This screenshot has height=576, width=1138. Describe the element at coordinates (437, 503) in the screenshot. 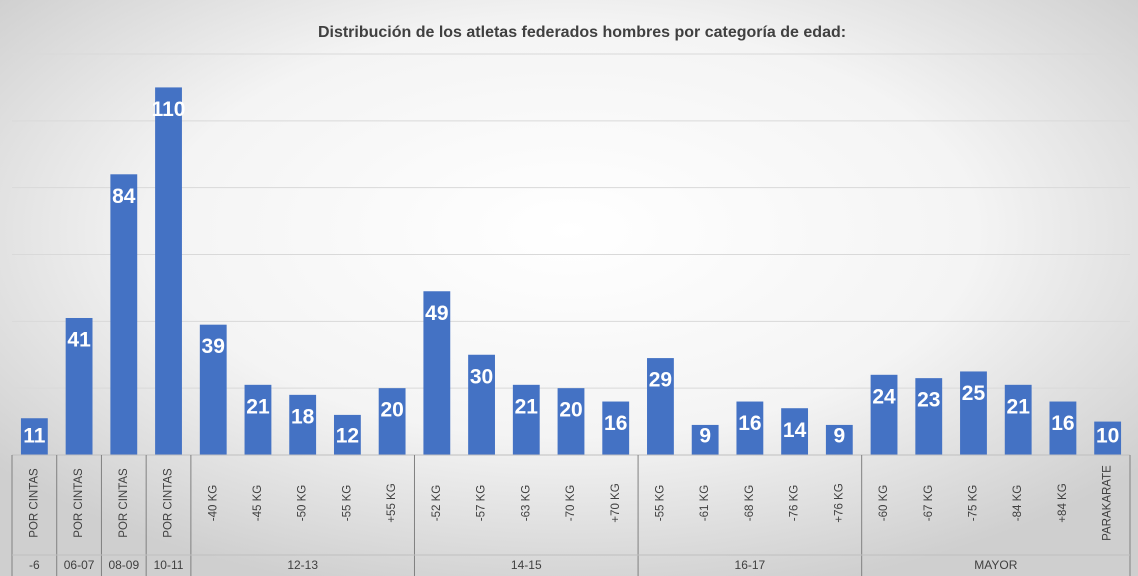

I see `x-tick-label: -52 KG` at that location.